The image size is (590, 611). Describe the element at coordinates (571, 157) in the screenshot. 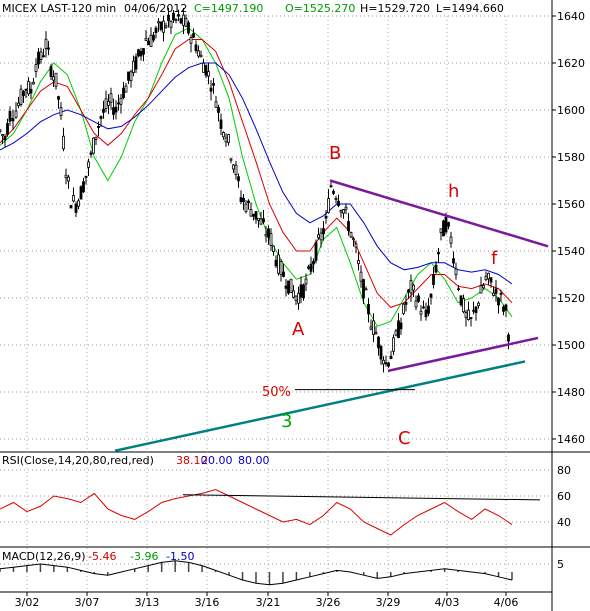

I see `price-tick-label: 1580` at that location.